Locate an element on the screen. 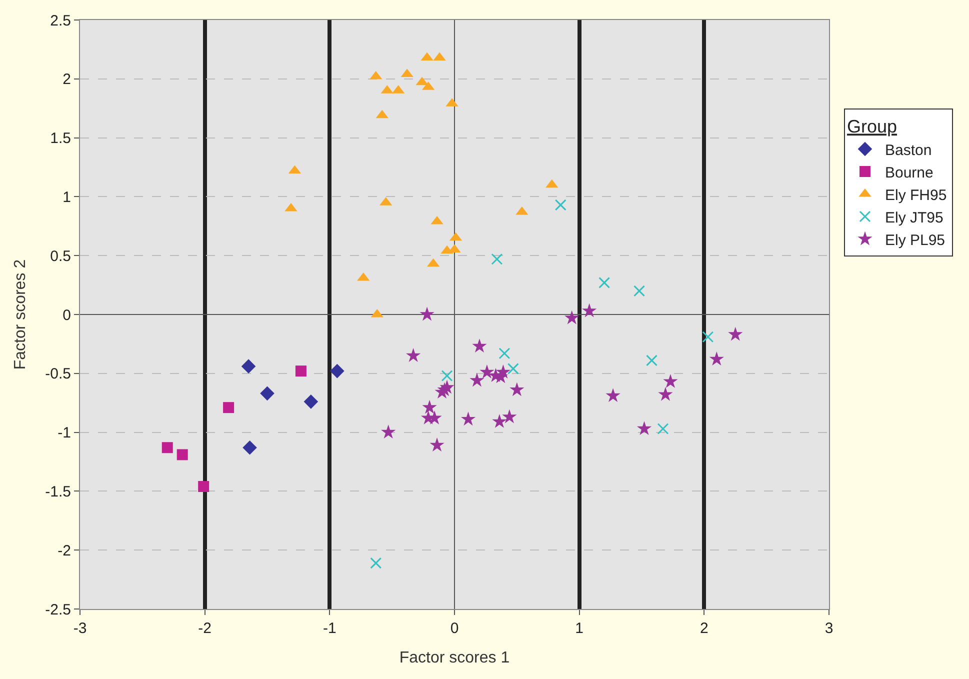  y-tick-label: -0.5 is located at coordinates (58, 374).